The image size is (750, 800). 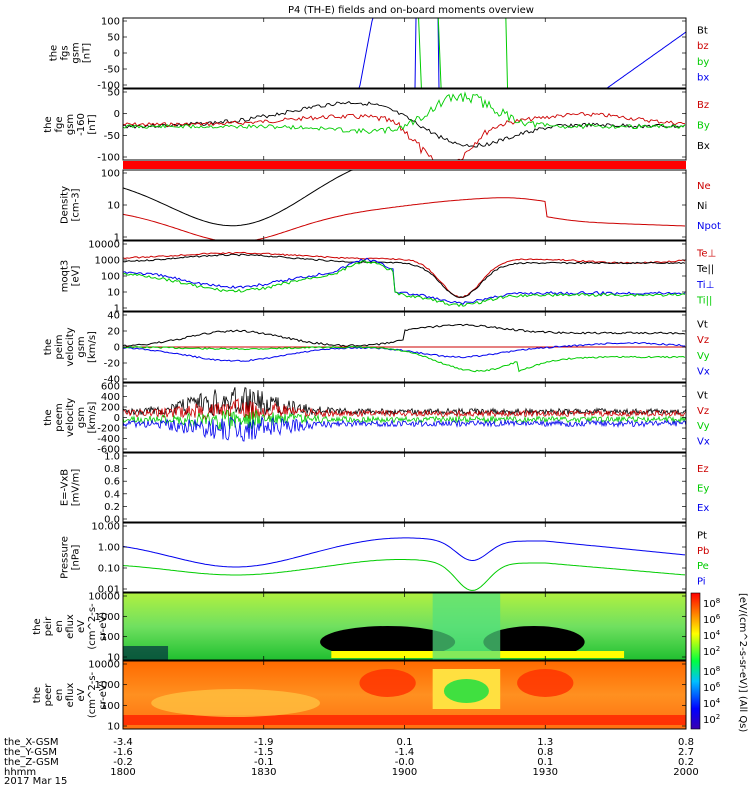 What do you see at coordinates (109, 590) in the screenshot?
I see `ytick-label: 0.01` at bounding box center [109, 590].